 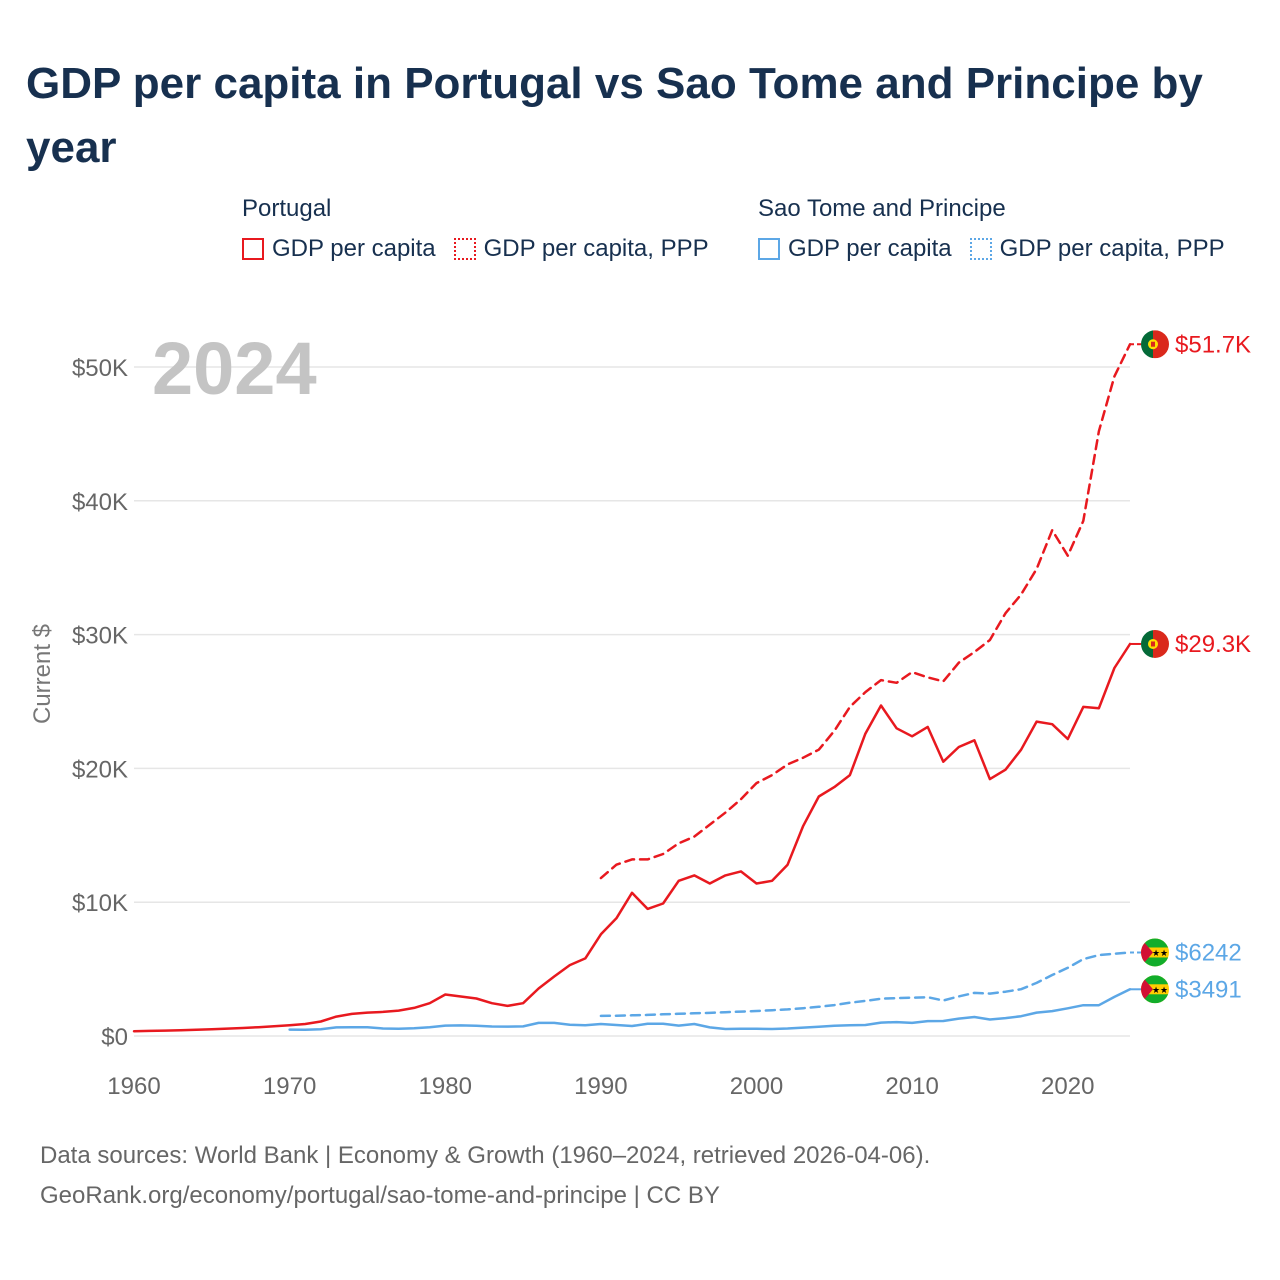 I want to click on y-tick-label: $30K, so click(x=100, y=636).